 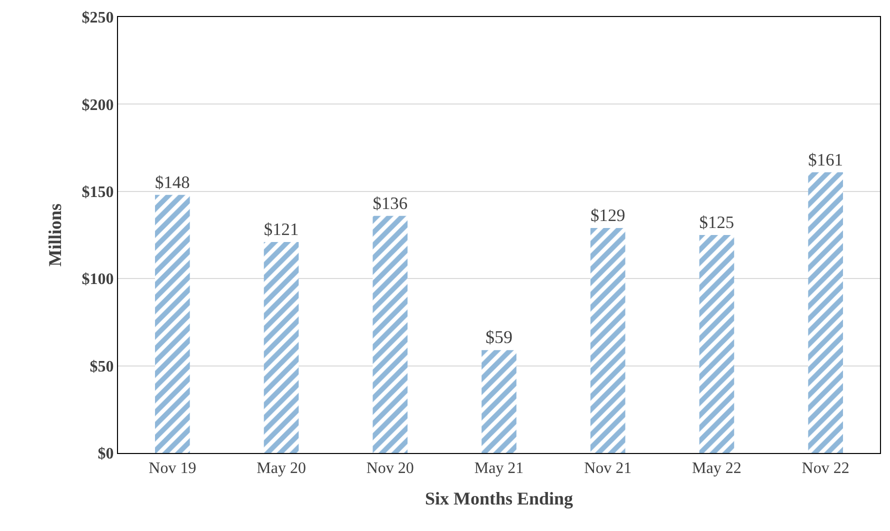 I want to click on data-label: $125, so click(x=716, y=222).